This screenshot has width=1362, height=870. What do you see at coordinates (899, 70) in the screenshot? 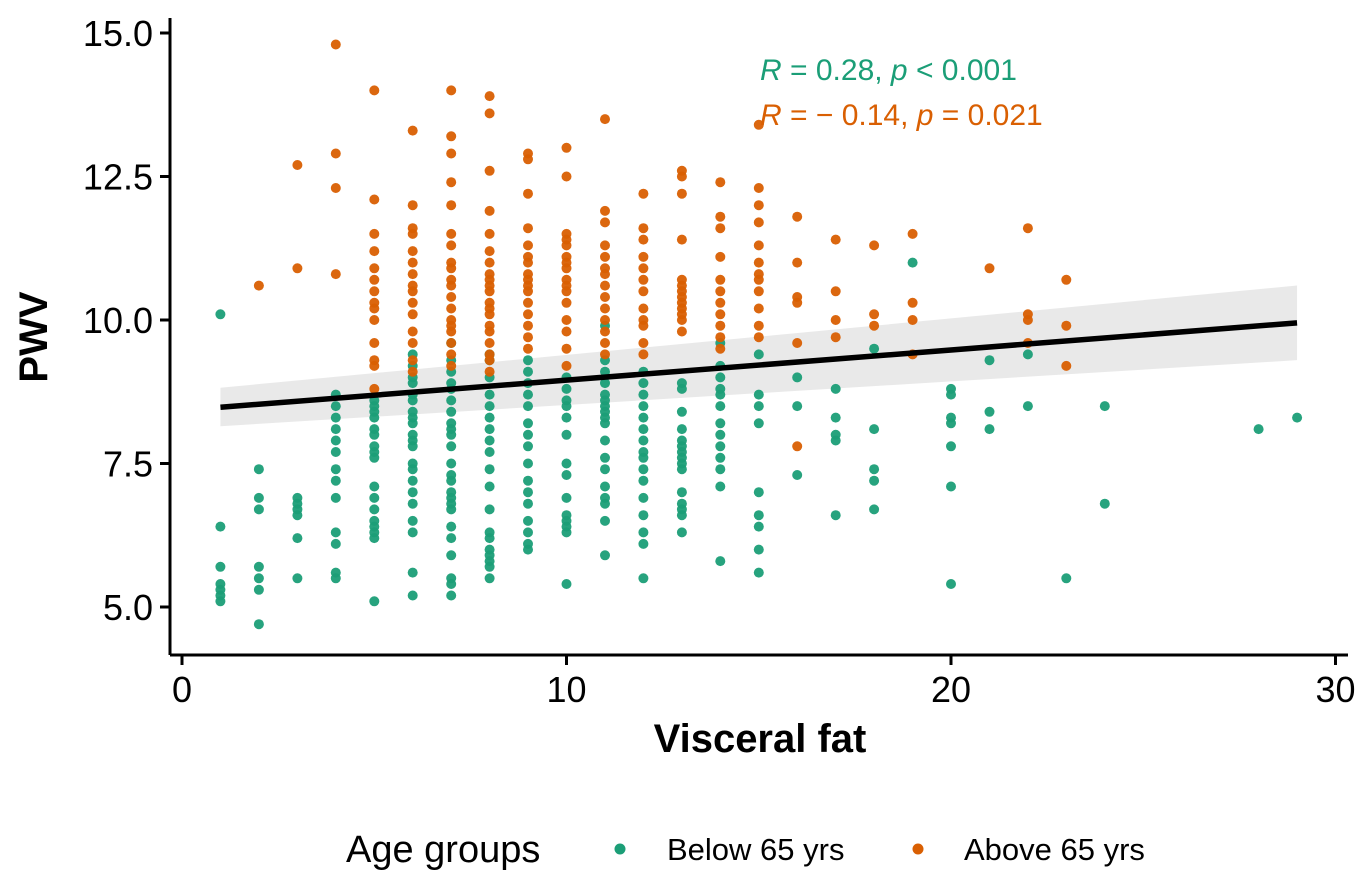
I see `annotation-p-symbol: p` at bounding box center [899, 70].